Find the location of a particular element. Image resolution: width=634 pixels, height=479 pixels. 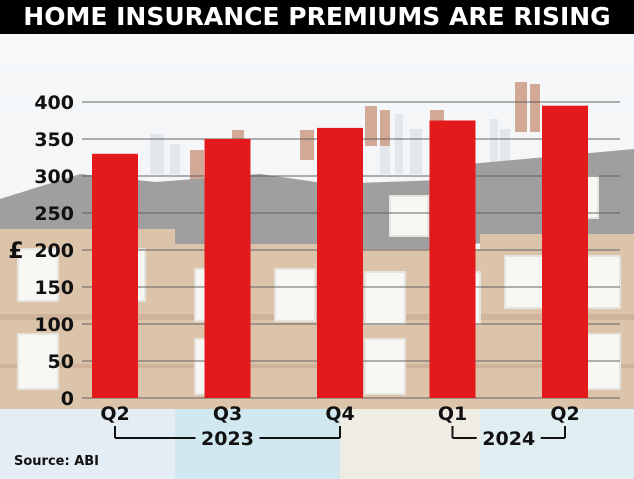

y-tick-label: 400 is located at coordinates (54, 103).